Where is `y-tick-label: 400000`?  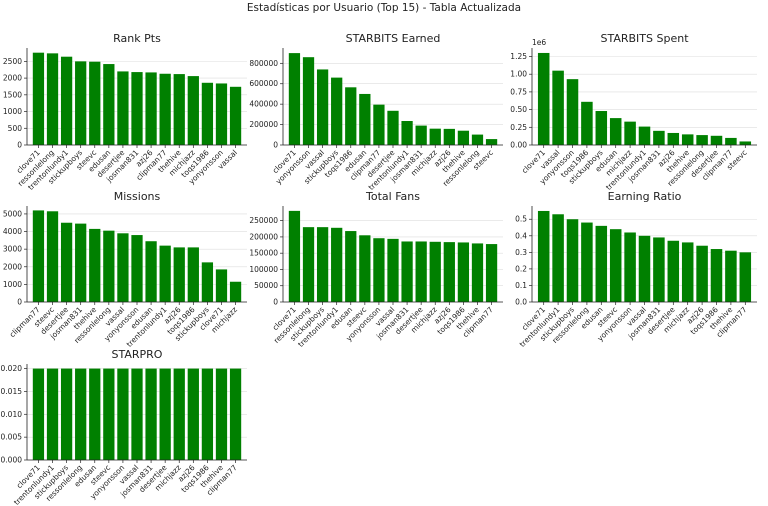
y-tick-label: 400000 is located at coordinates (263, 104).